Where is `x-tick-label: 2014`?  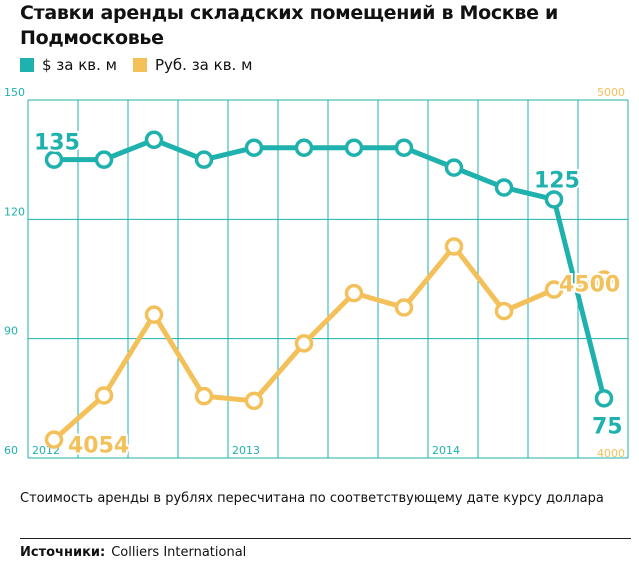 x-tick-label: 2014 is located at coordinates (446, 450).